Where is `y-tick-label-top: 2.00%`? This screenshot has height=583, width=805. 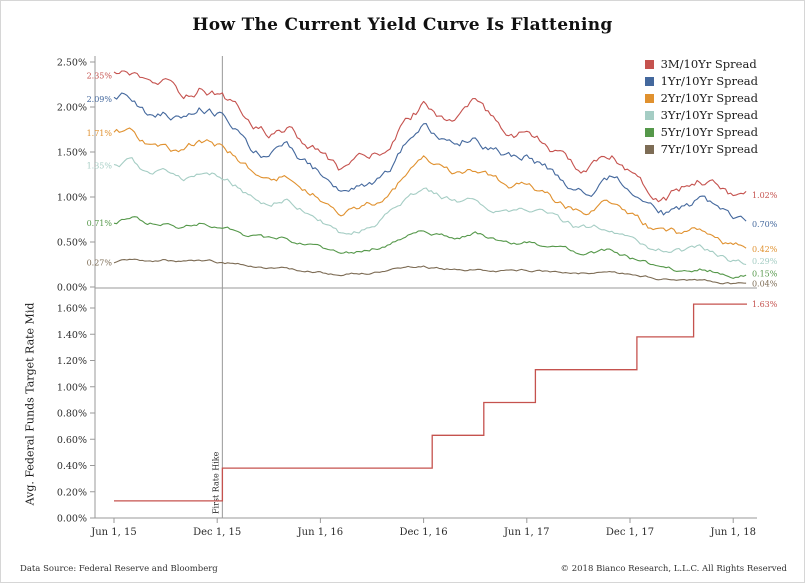
y-tick-label-top: 2.00% is located at coordinates (72, 108).